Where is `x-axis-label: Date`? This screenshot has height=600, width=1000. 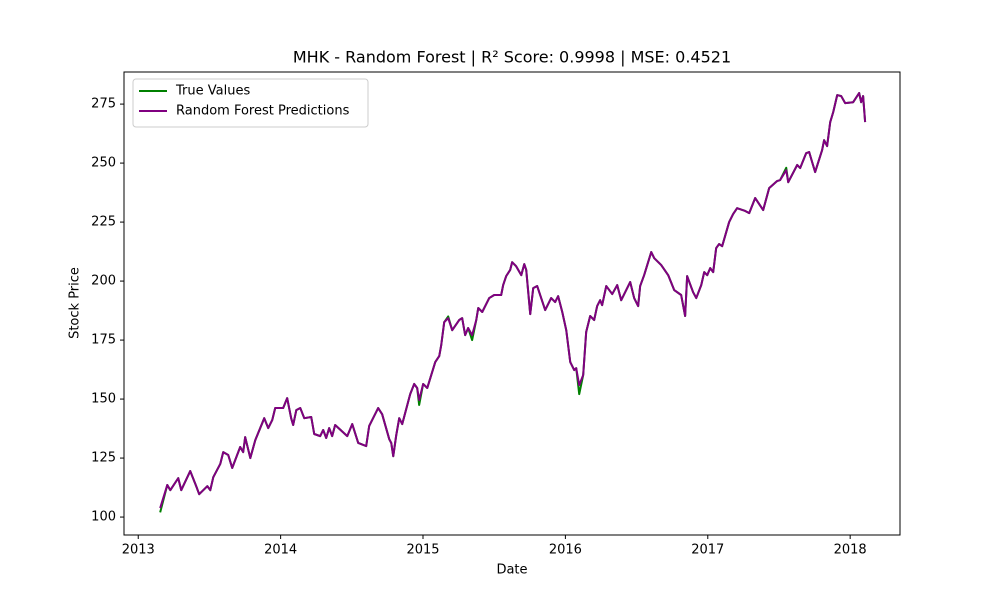 x-axis-label: Date is located at coordinates (511, 570).